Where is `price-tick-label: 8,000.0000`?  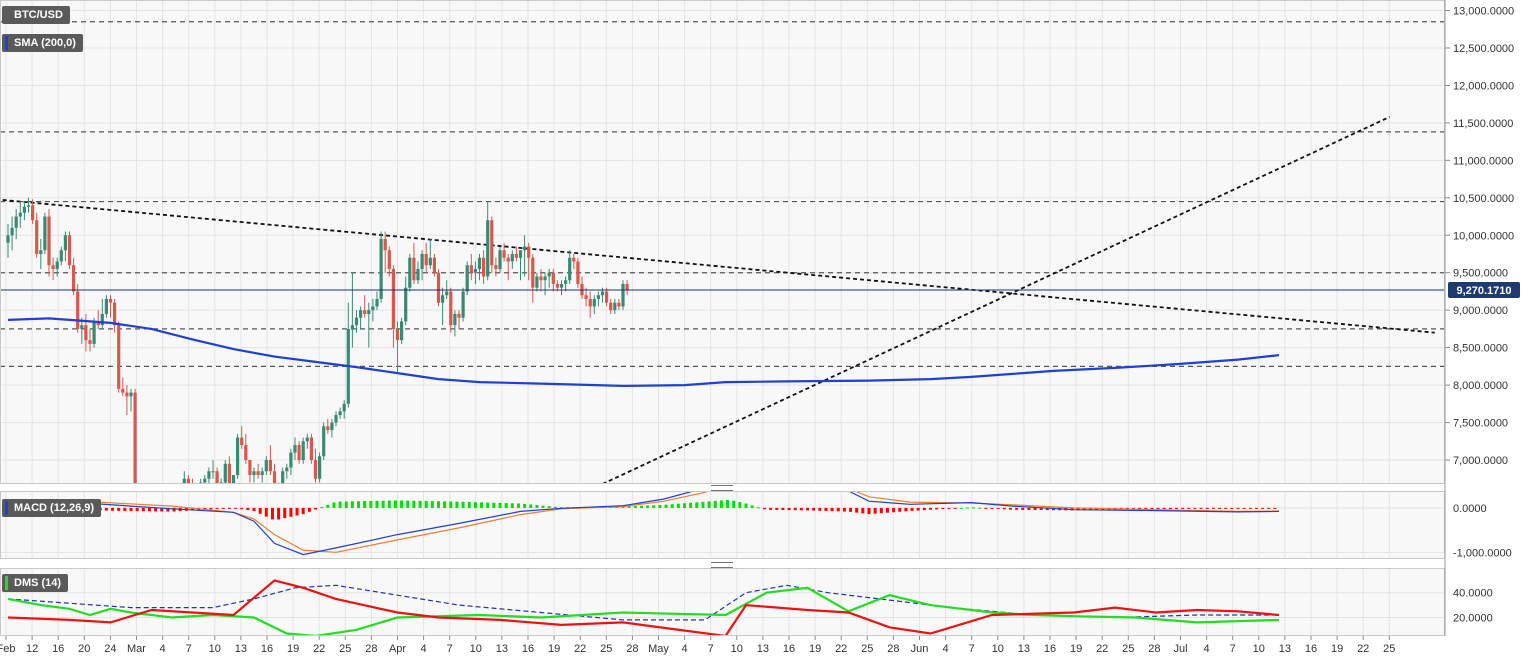 price-tick-label: 8,000.0000 is located at coordinates (1480, 386).